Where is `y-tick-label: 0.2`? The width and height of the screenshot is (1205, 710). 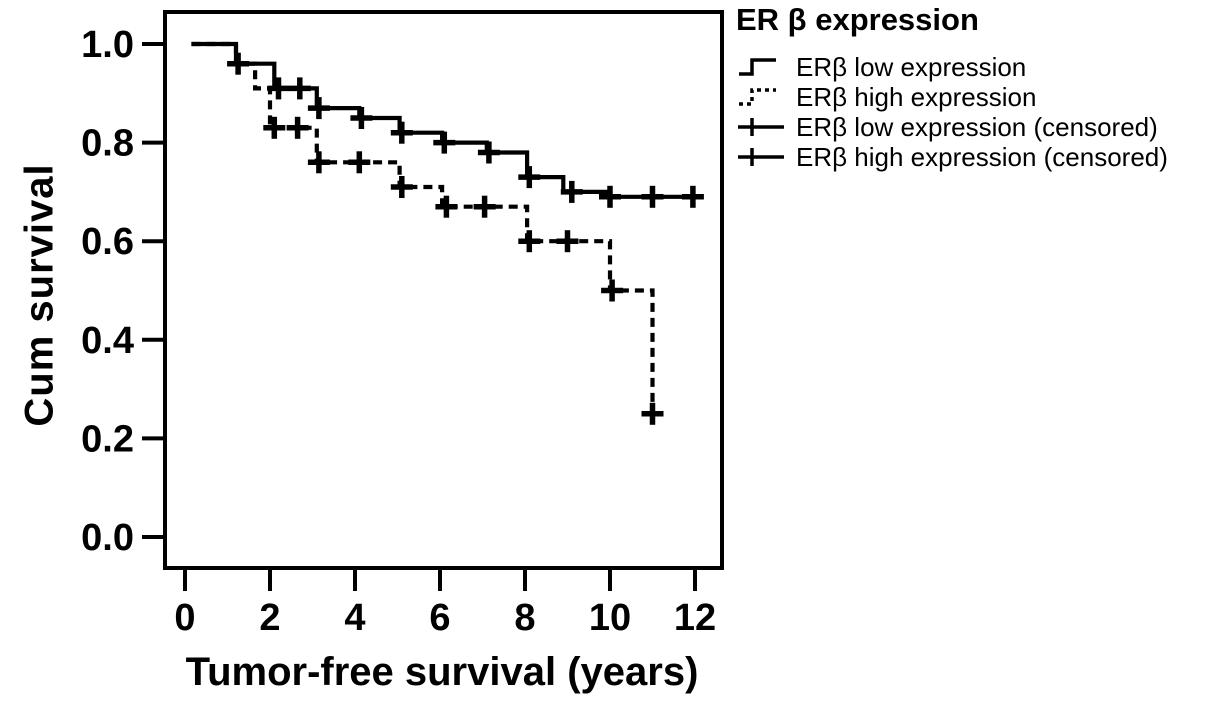 y-tick-label: 0.2 is located at coordinates (107, 439).